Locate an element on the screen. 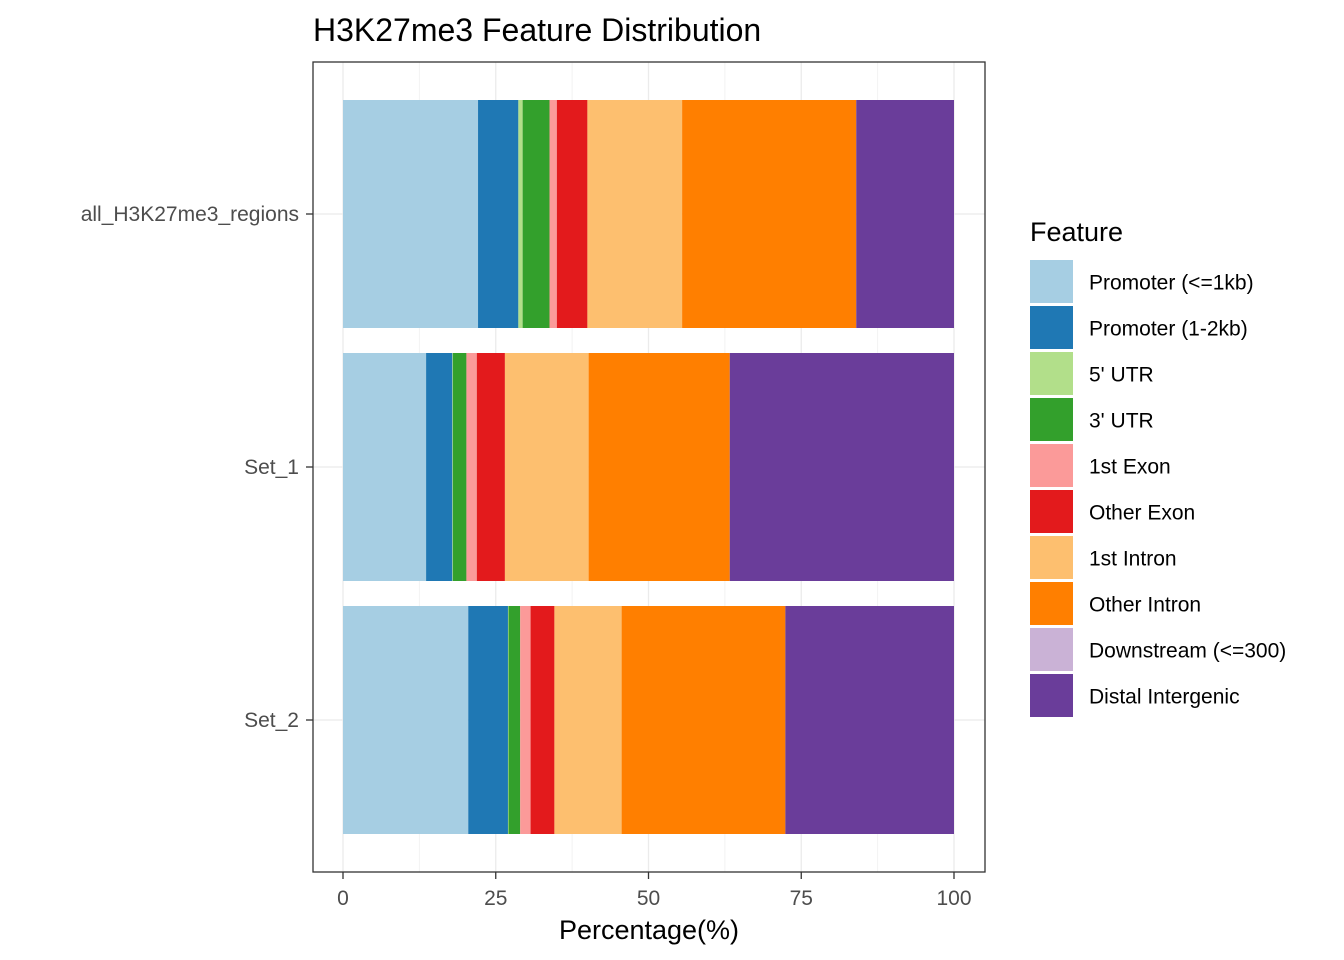 The width and height of the screenshot is (1344, 960). x-tick-label: 0 is located at coordinates (343, 898).